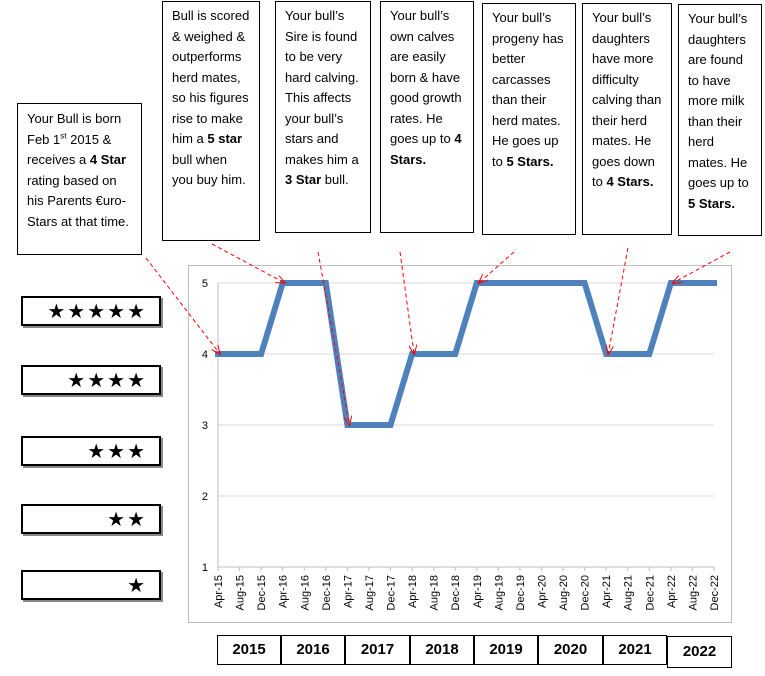 Image resolution: width=765 pixels, height=676 pixels. I want to click on x-tick-label: Apr-22, so click(672, 591).